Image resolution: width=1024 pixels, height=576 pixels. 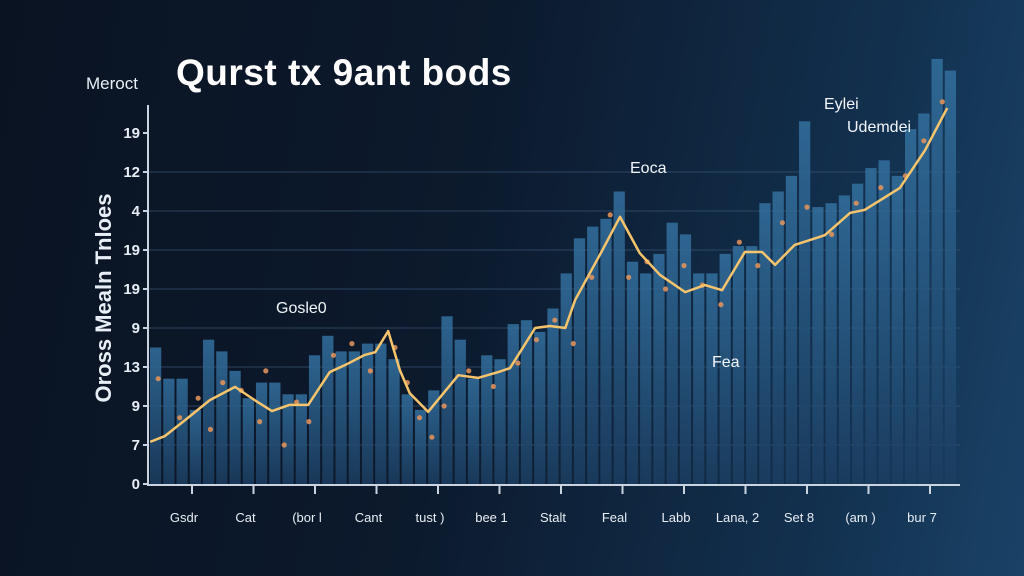 I want to click on chart-title: Qurst tx 9ant bods, so click(x=344, y=72).